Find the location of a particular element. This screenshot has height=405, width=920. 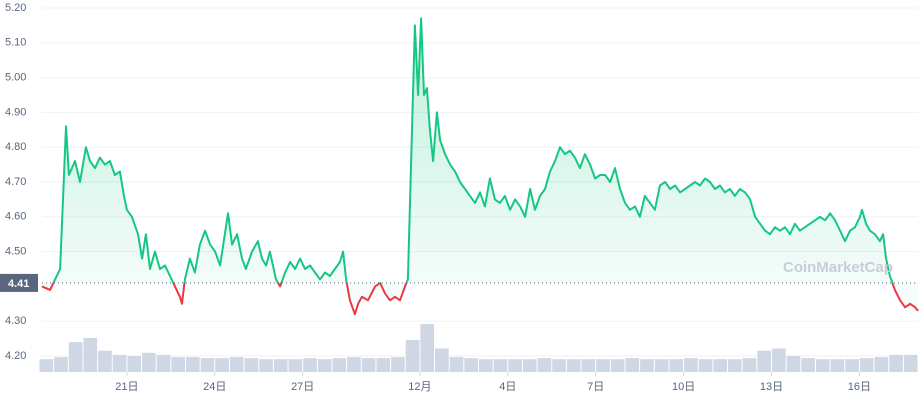

y-tick-label: 4.80 is located at coordinates (15, 147).